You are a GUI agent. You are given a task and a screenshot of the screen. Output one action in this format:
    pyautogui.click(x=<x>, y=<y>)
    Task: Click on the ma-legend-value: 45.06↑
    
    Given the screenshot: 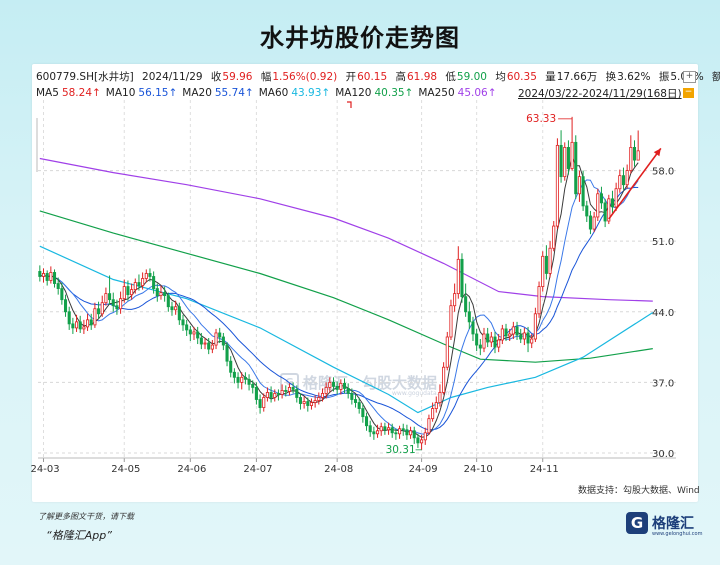 What is the action you would take?
    pyautogui.click(x=477, y=93)
    